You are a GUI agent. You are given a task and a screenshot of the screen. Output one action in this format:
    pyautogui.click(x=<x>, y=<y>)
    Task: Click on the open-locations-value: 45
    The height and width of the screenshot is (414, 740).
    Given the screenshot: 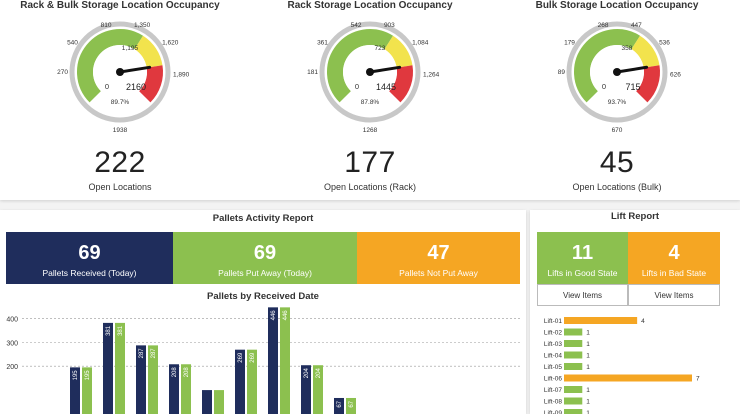 What is the action you would take?
    pyautogui.click(x=617, y=162)
    